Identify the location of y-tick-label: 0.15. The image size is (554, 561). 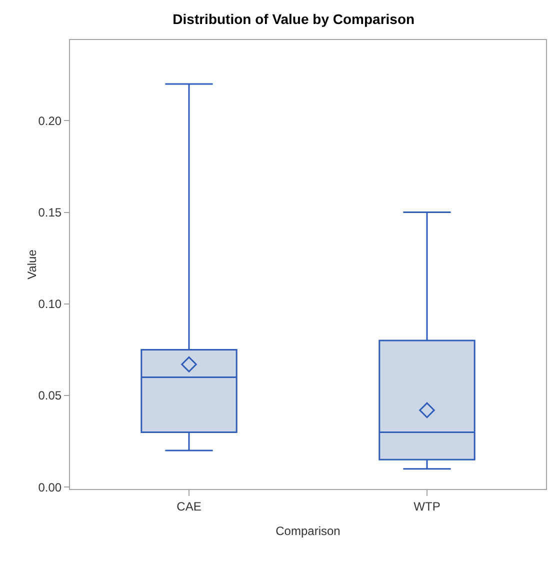
(50, 212).